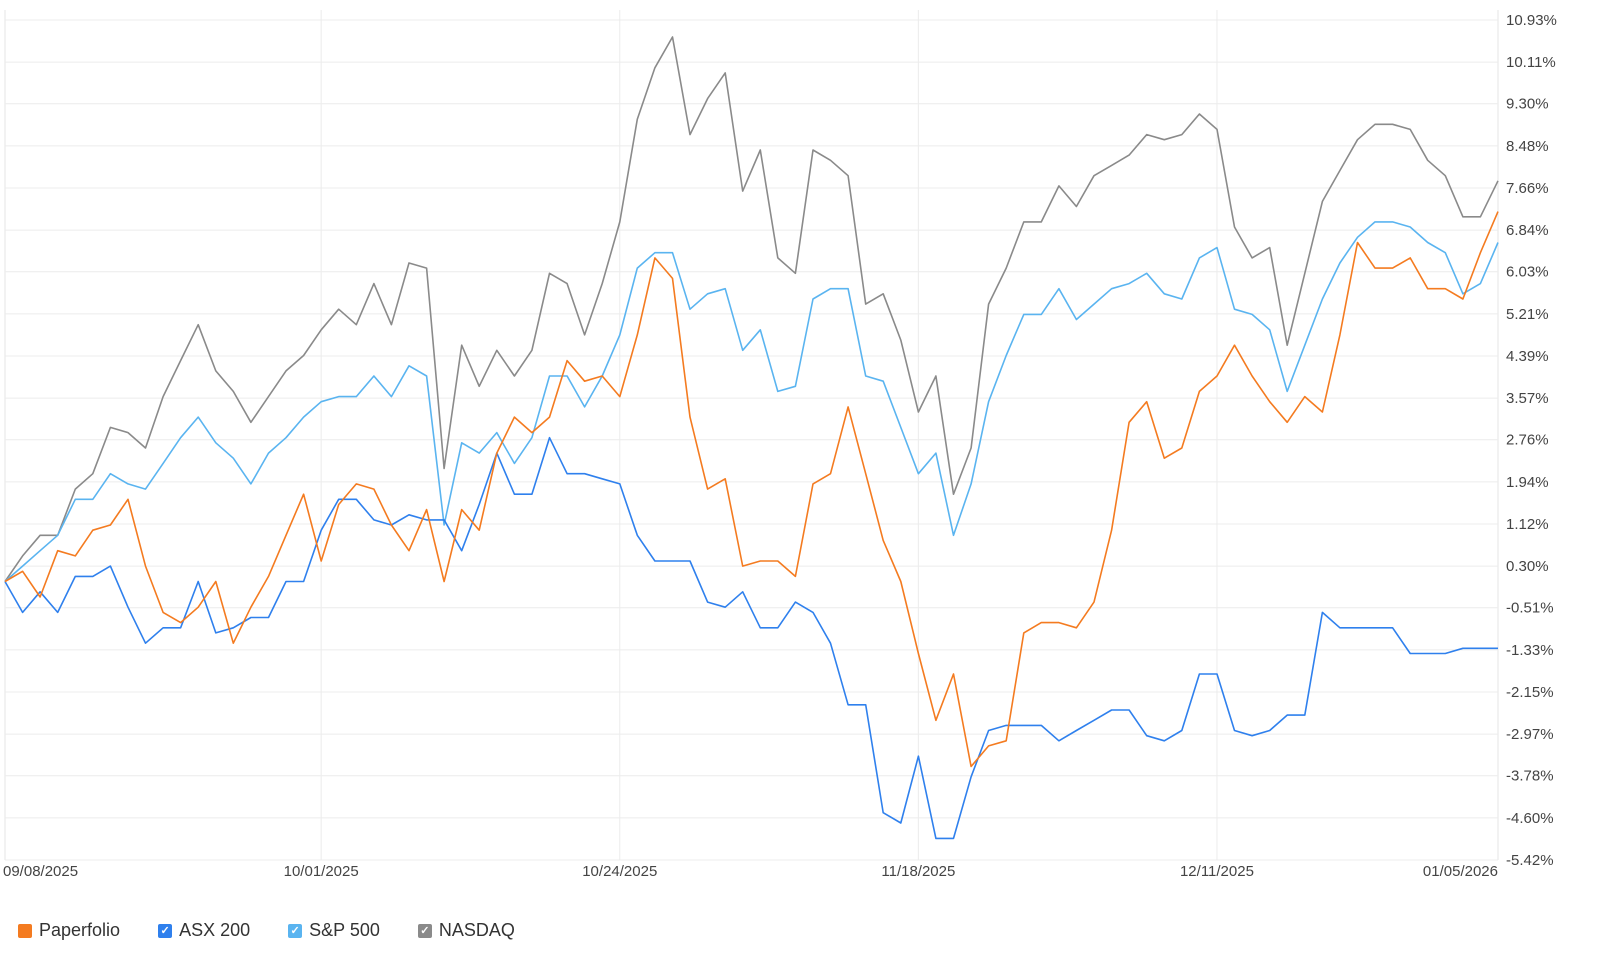 The height and width of the screenshot is (961, 1600). I want to click on y-tick-label: 10.93%, so click(1531, 20).